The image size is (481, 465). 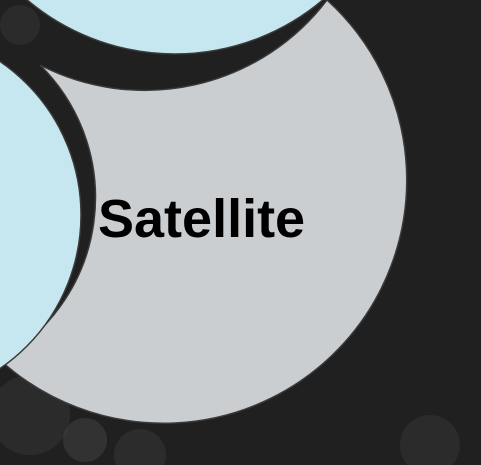 What do you see at coordinates (41, 215) in the screenshot?
I see `neighbor-node-left` at bounding box center [41, 215].